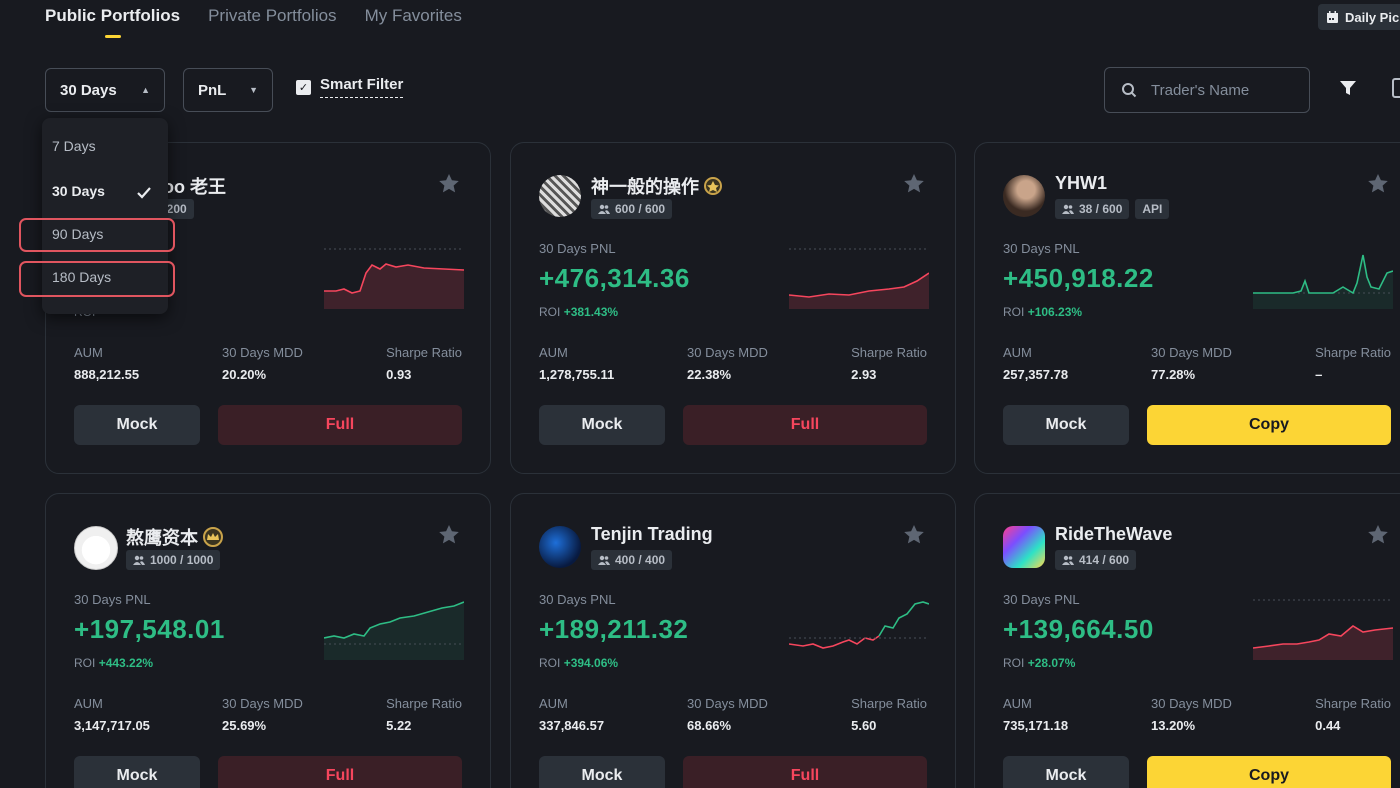 Image resolution: width=1400 pixels, height=788 pixels. Describe the element at coordinates (262, 363) in the screenshot. I see `mdd-stat: 30 Days MDD 20.20%` at that location.